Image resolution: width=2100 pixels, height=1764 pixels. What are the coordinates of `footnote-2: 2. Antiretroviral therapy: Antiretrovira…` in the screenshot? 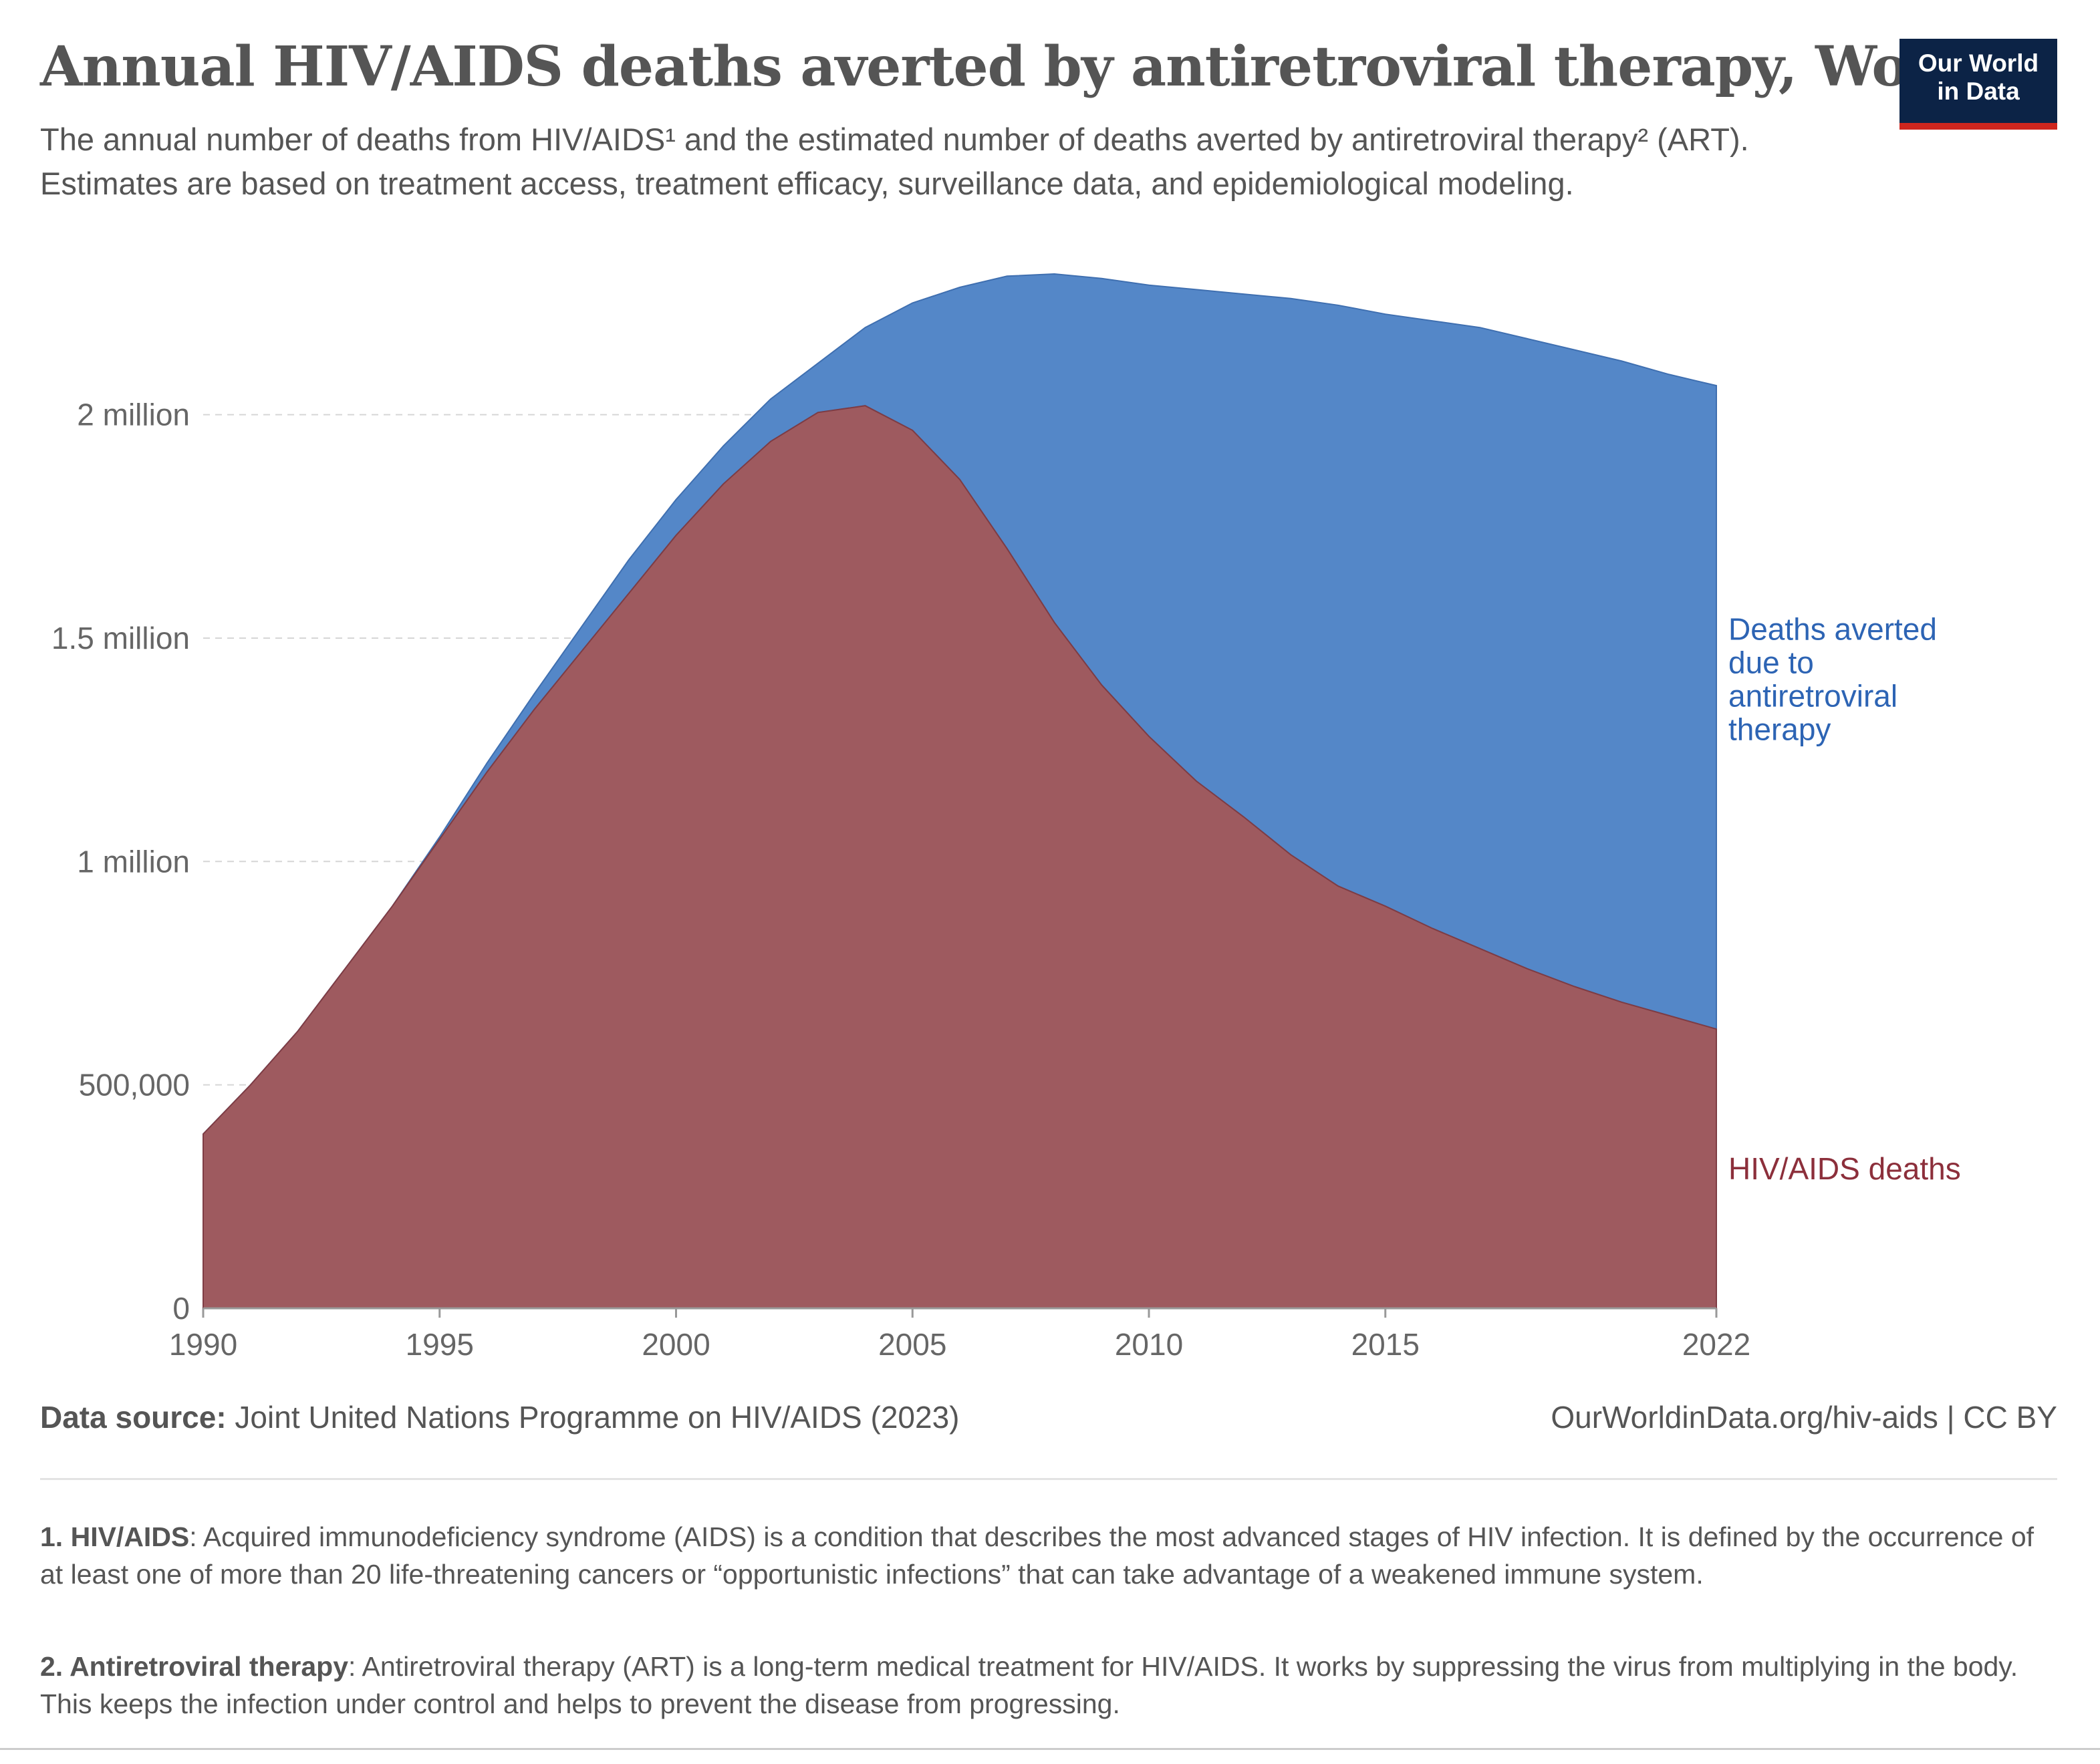 It's located at (1042, 1686).